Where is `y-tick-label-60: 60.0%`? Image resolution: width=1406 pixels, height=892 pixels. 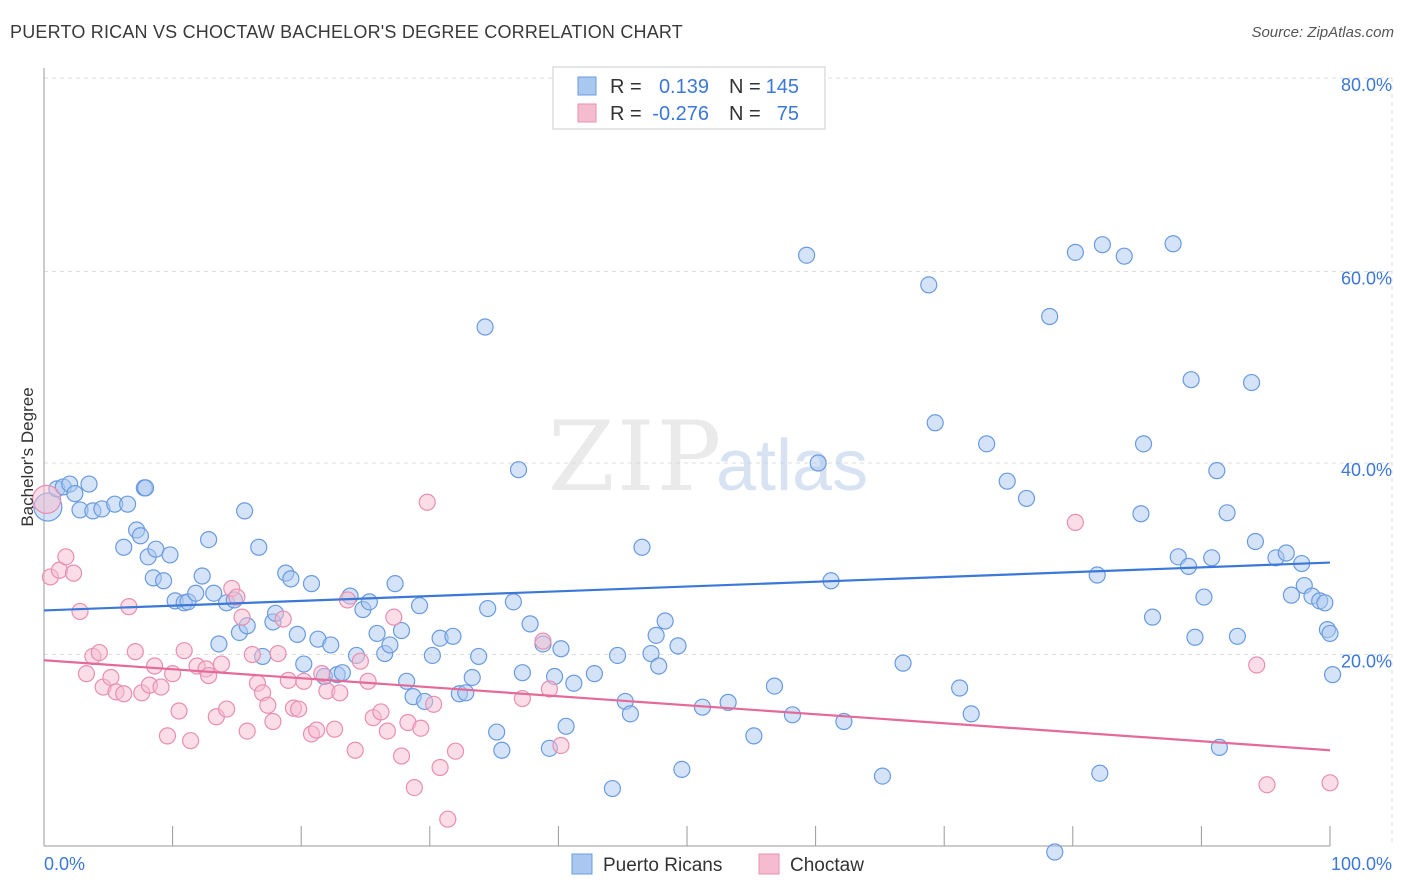 y-tick-label-60: 60.0% is located at coordinates (1366, 279).